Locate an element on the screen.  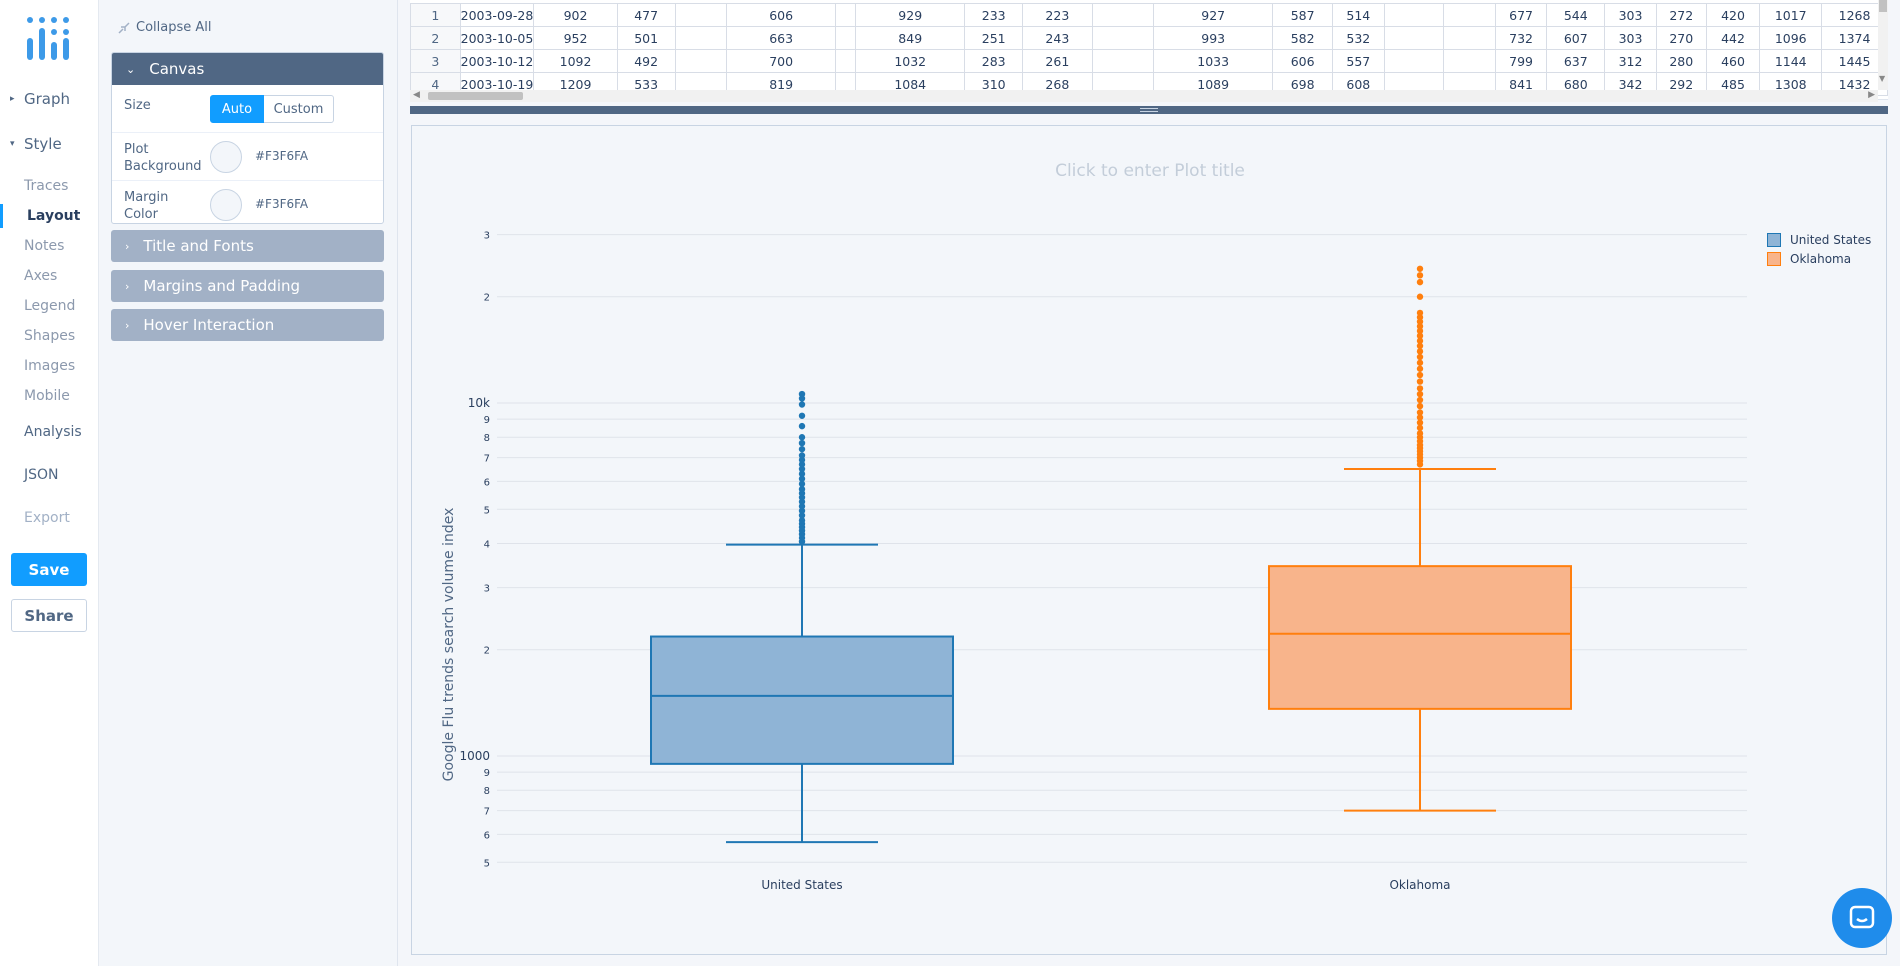
nav-axes: Axes is located at coordinates (41, 276).